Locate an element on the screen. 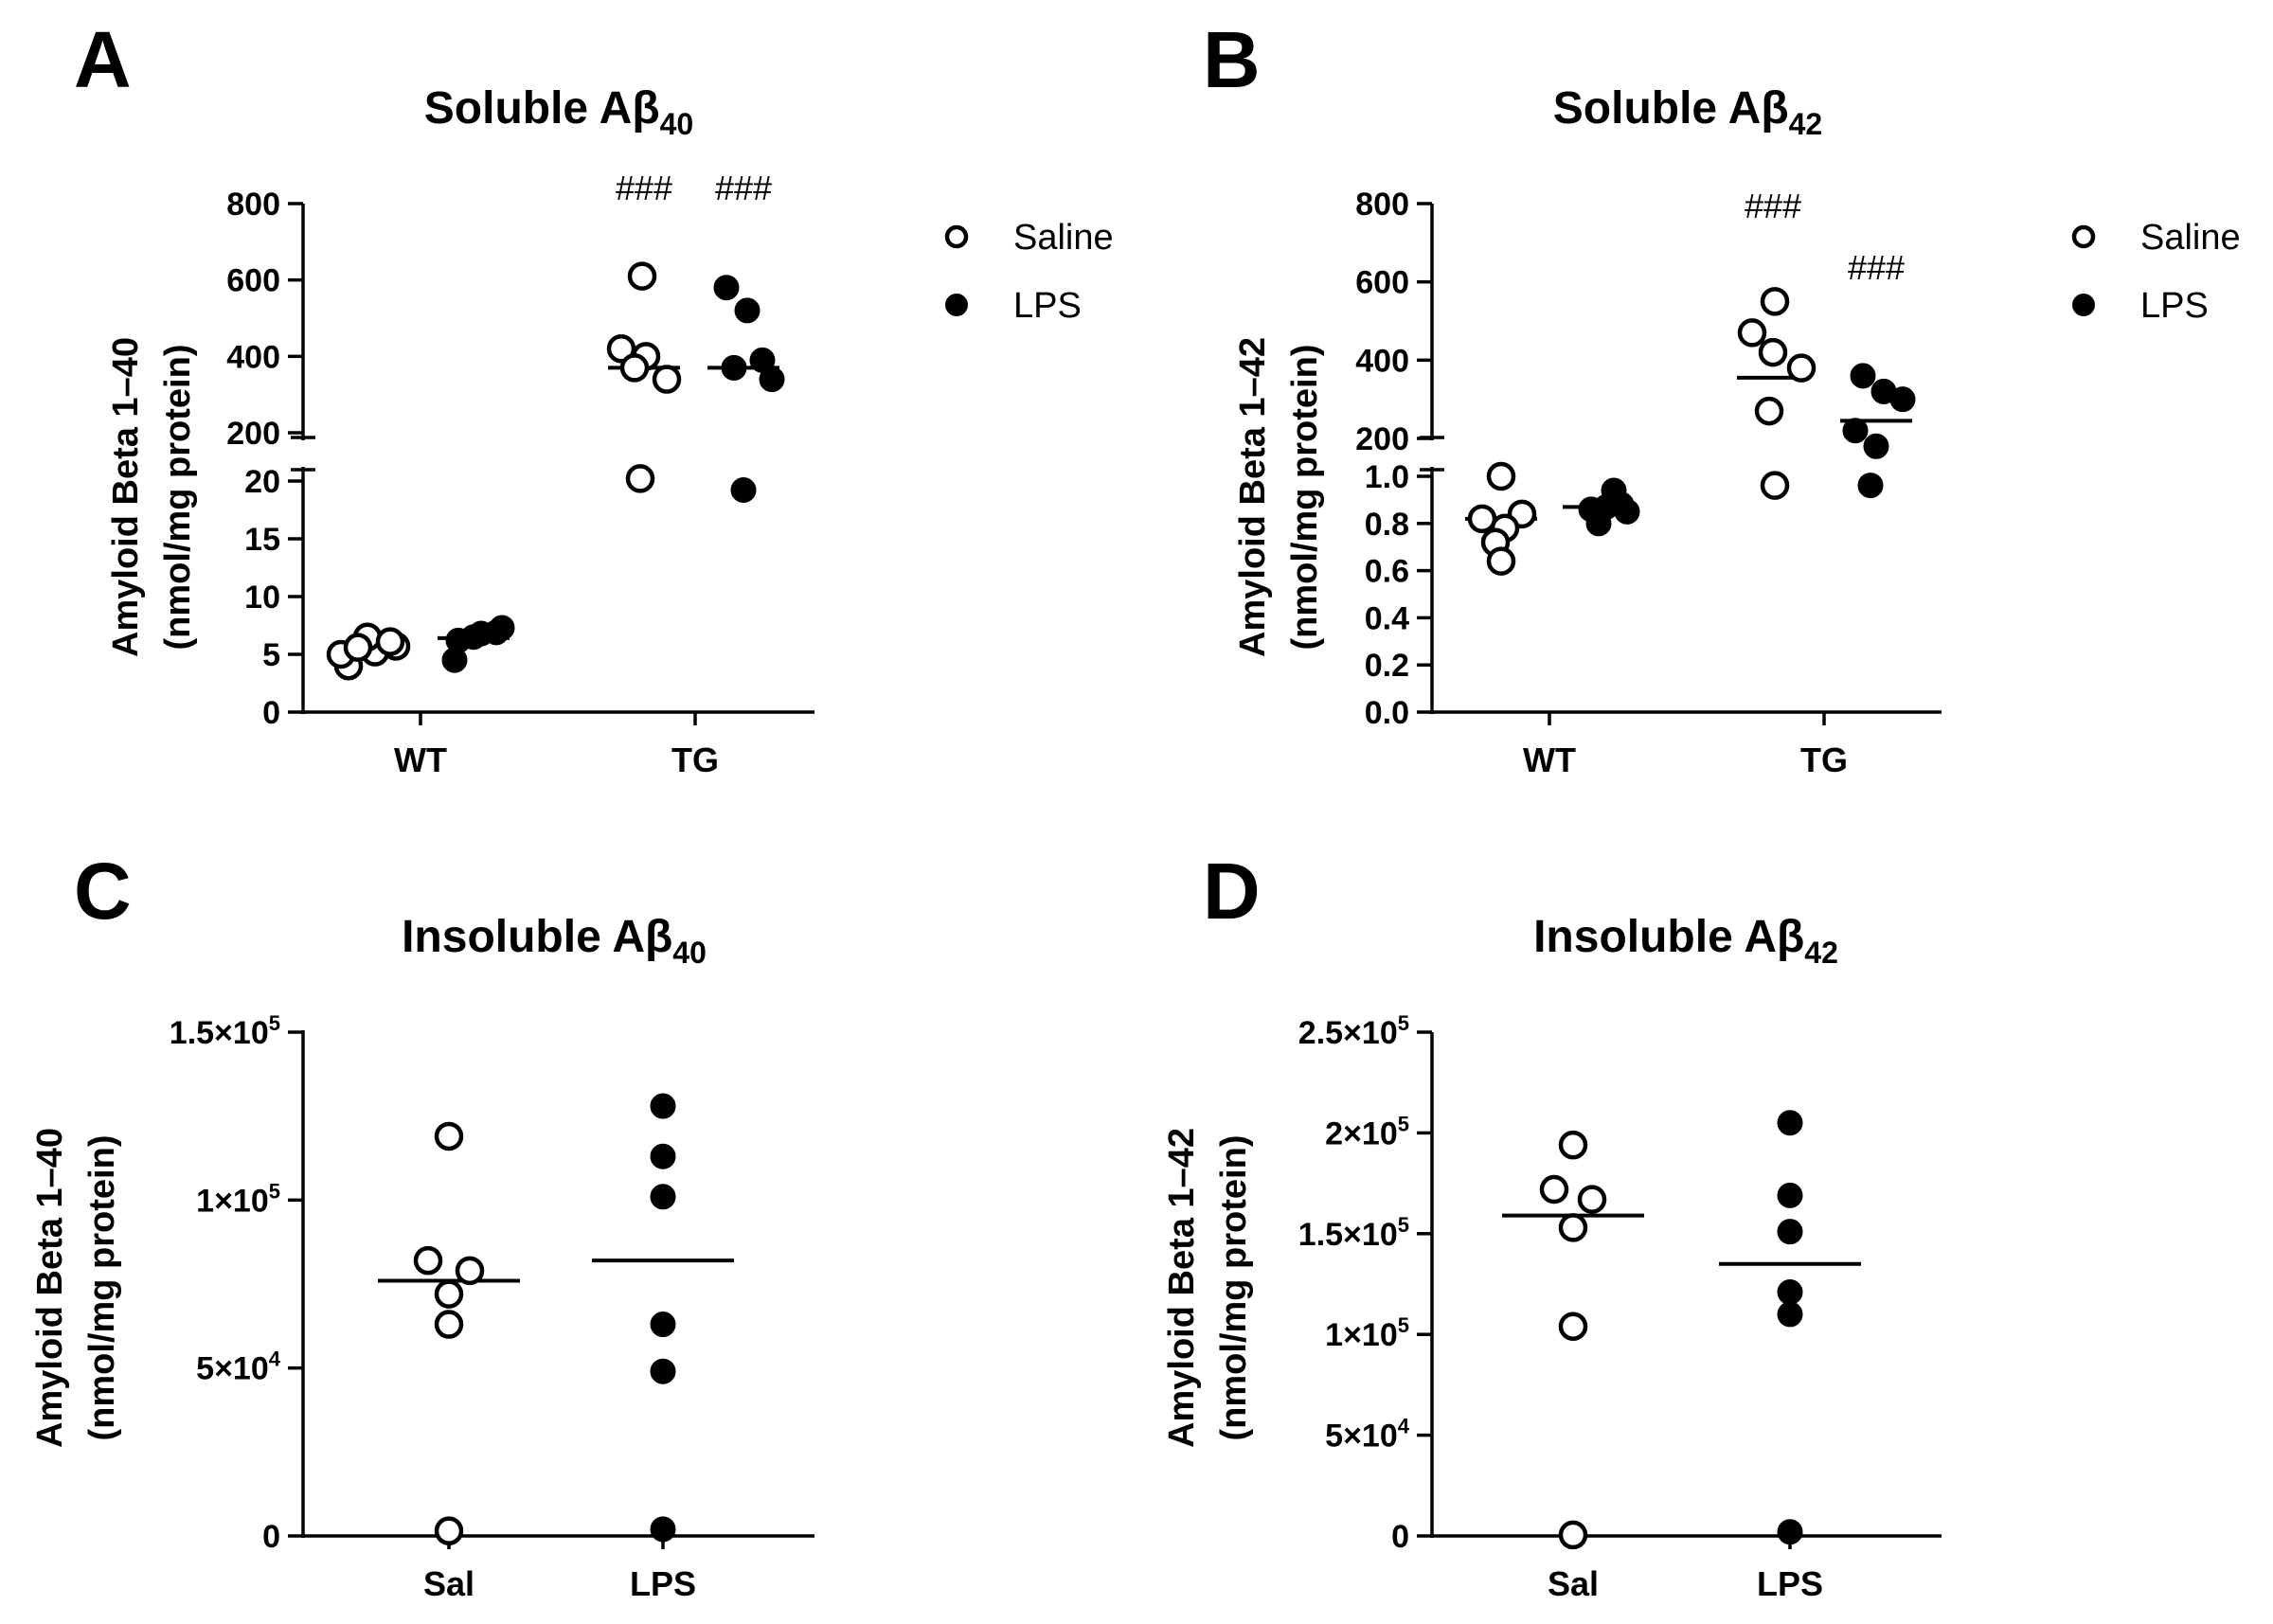 Image resolution: width=2273 pixels, height=1624 pixels. panel-d-tick-label-4: 2×10⁵ is located at coordinates (1367, 1131).